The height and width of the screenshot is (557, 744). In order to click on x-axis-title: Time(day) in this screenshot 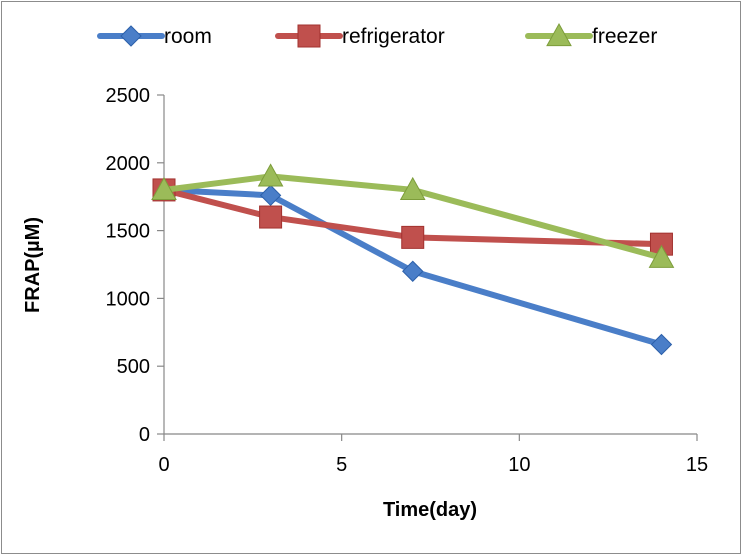, I will do `click(430, 510)`.